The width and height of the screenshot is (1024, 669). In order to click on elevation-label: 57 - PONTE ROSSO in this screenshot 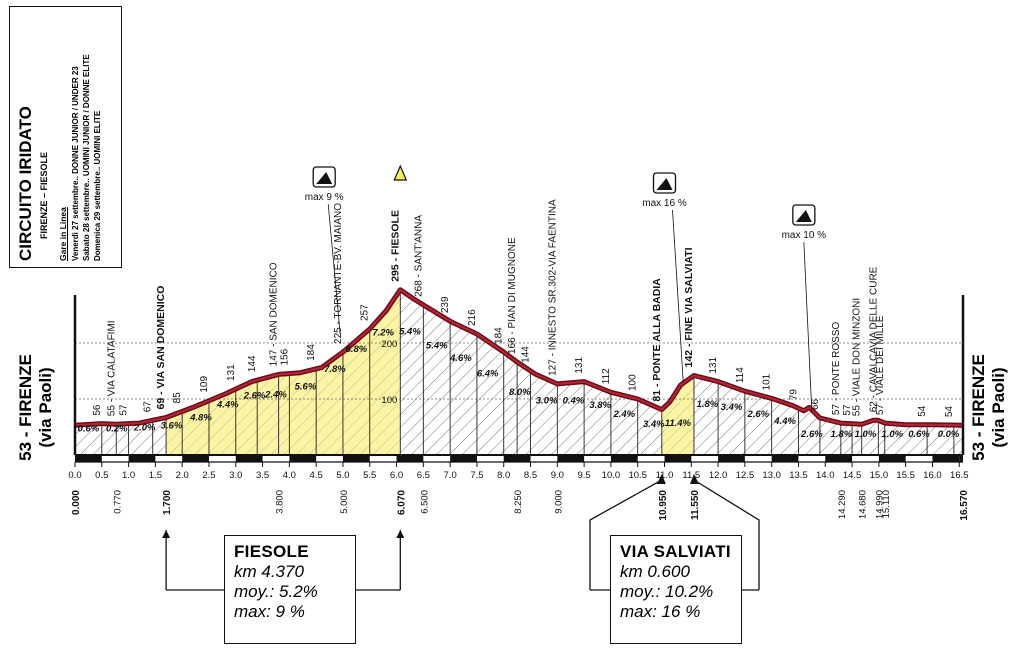, I will do `click(836, 369)`.